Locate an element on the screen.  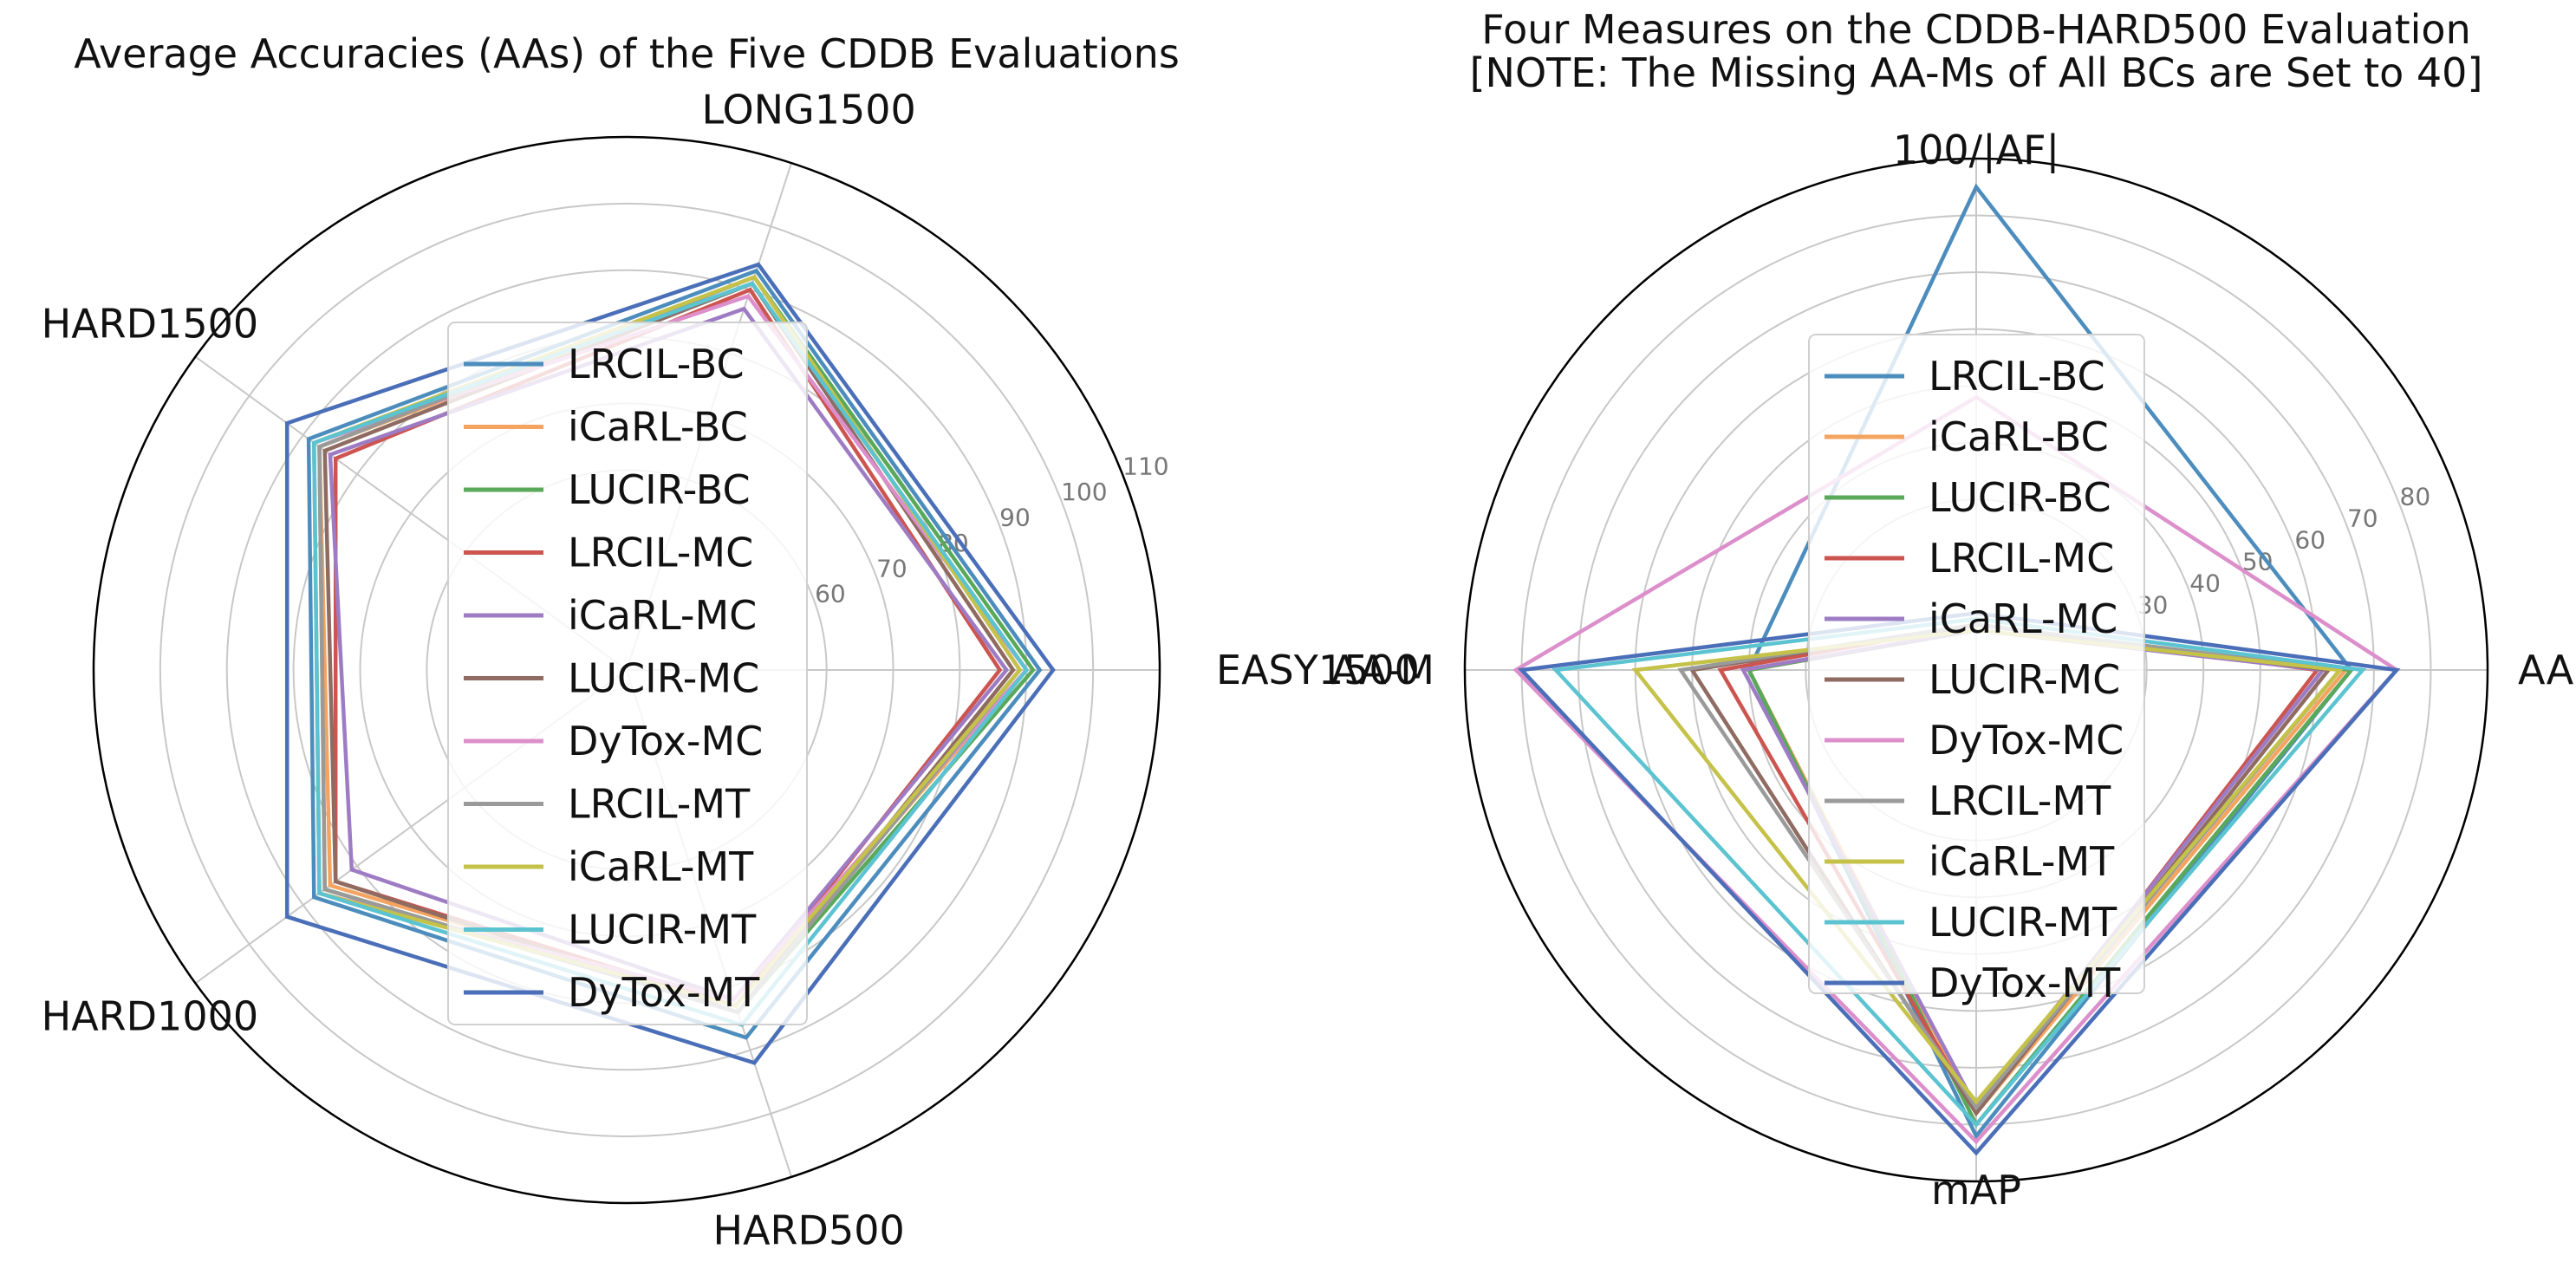
legend-box is located at coordinates (627, 674).